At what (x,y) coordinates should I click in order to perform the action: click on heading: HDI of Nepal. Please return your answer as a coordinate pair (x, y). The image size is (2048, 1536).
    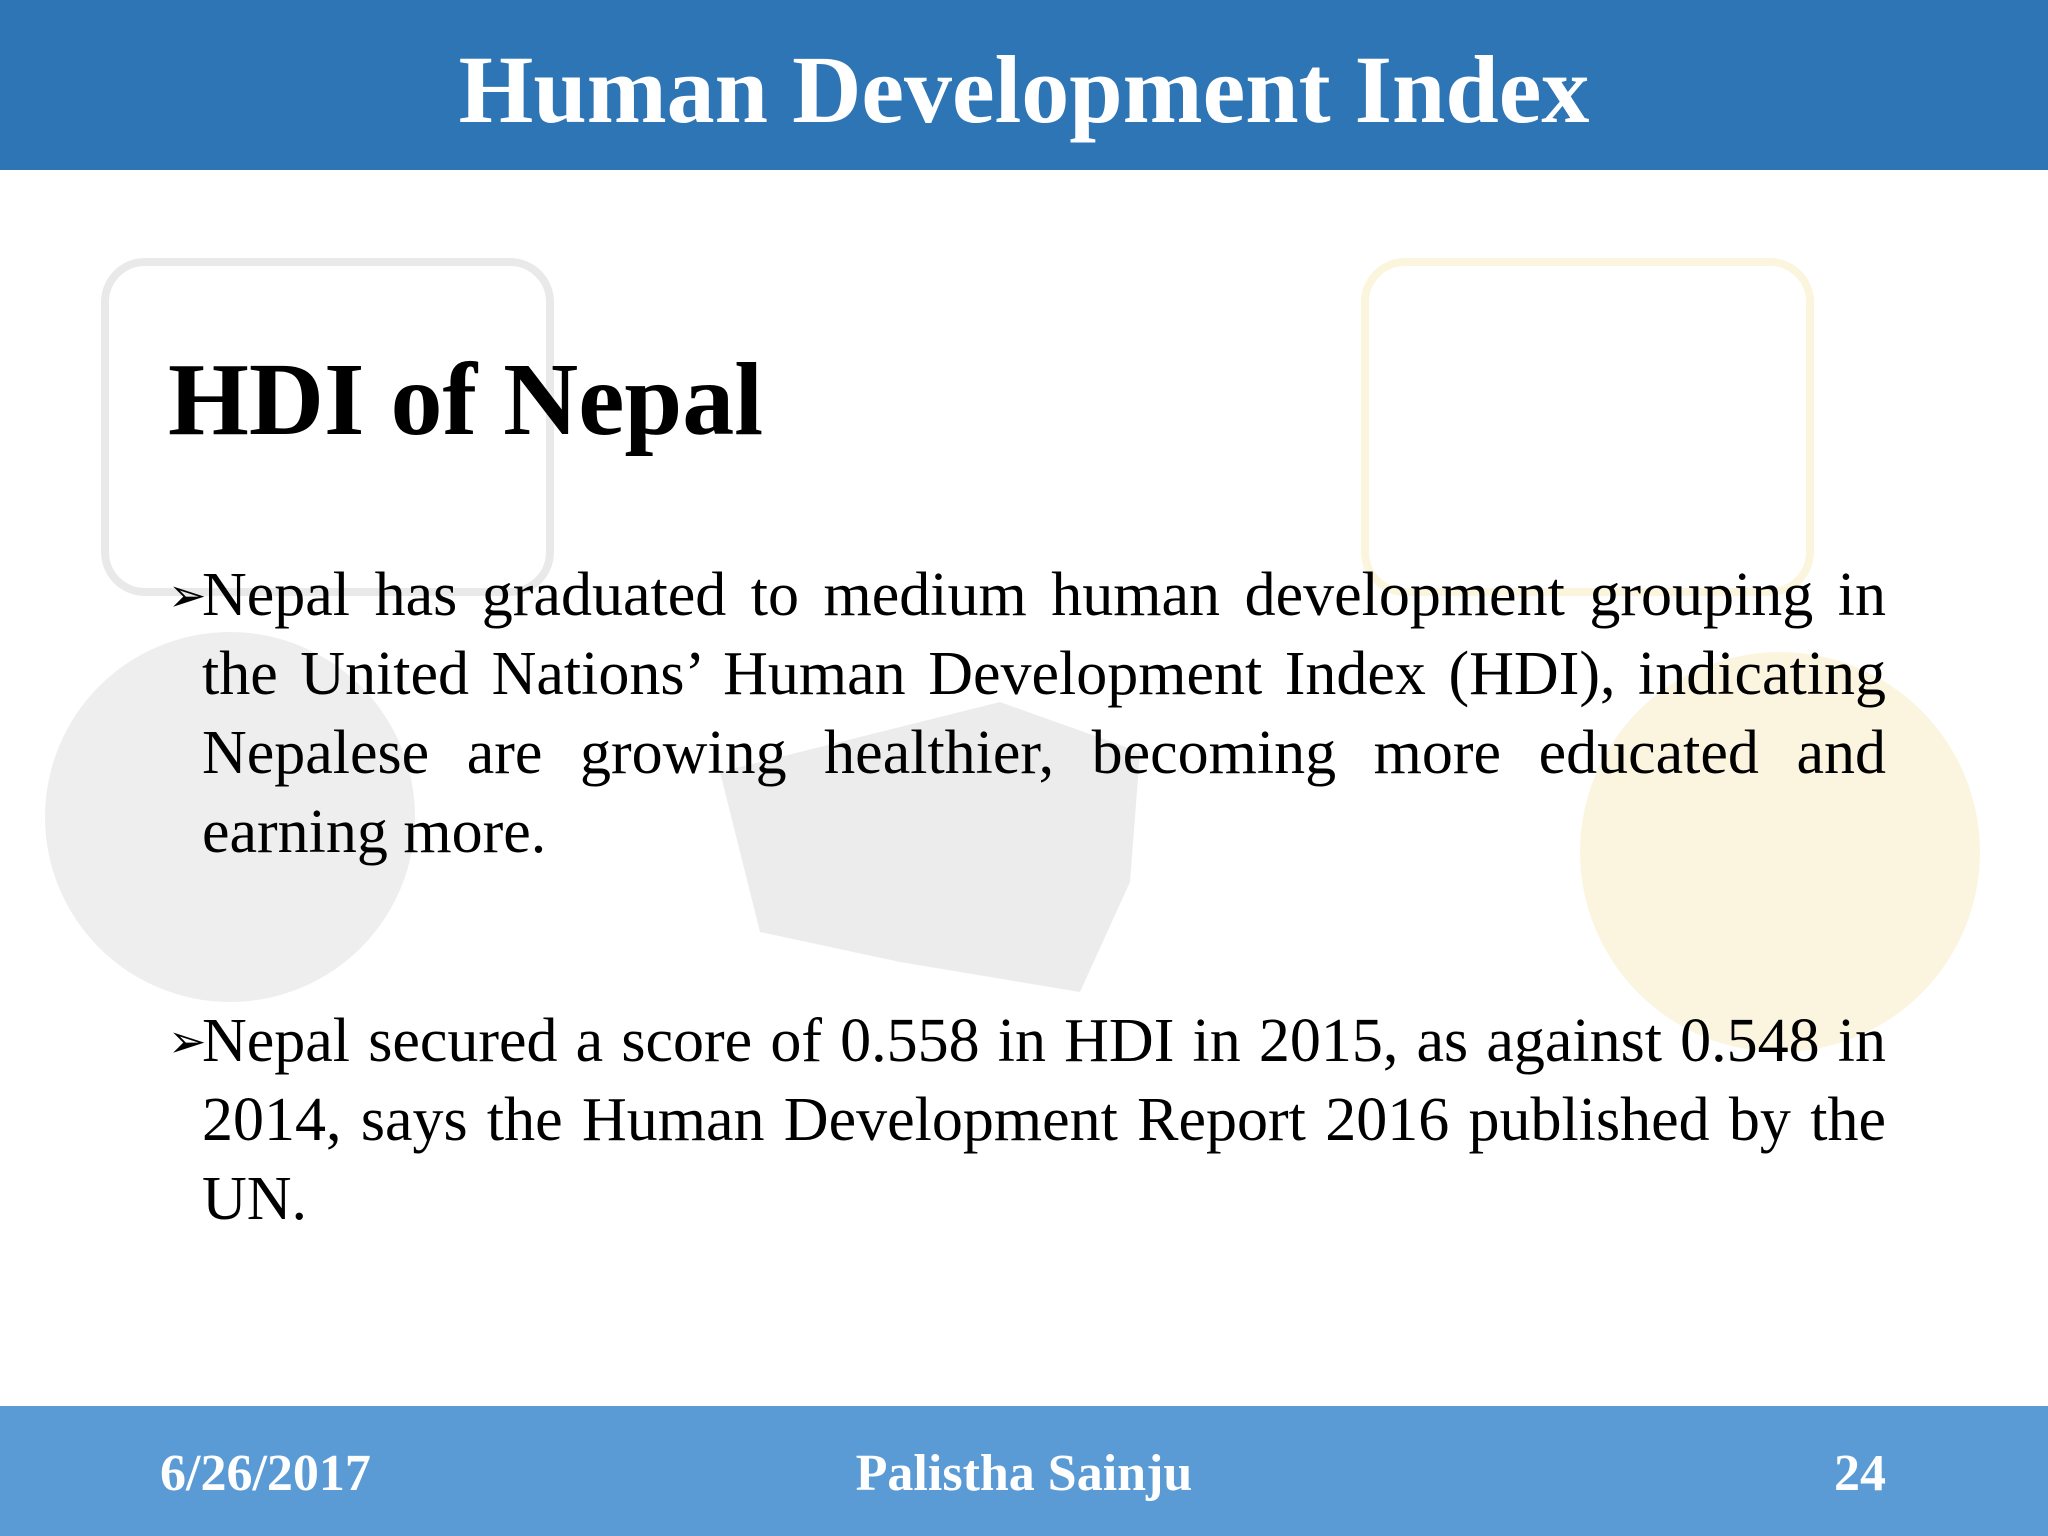
    Looking at the image, I should click on (466, 399).